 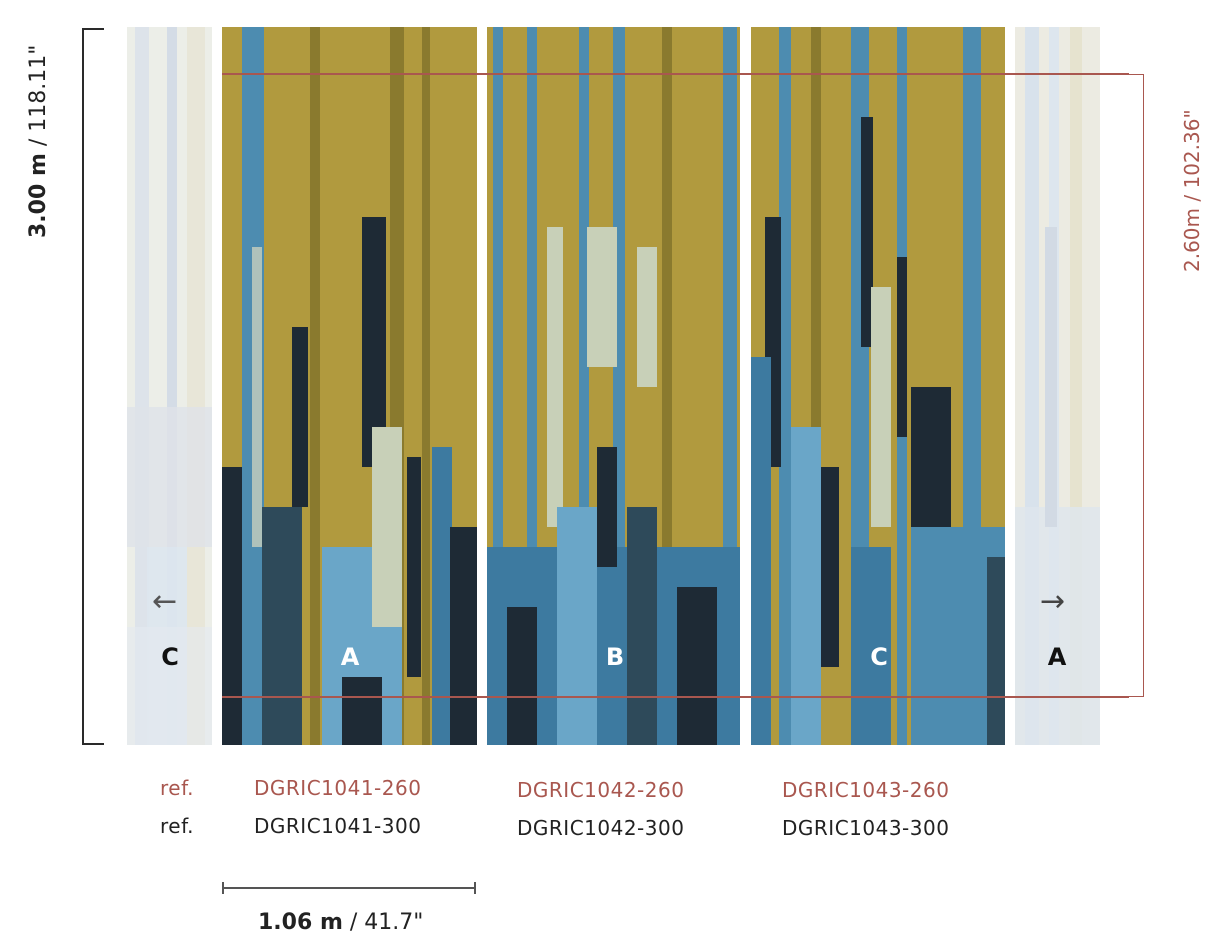 I want to click on width-label: 1.06 m / 41.7", so click(x=340, y=922).